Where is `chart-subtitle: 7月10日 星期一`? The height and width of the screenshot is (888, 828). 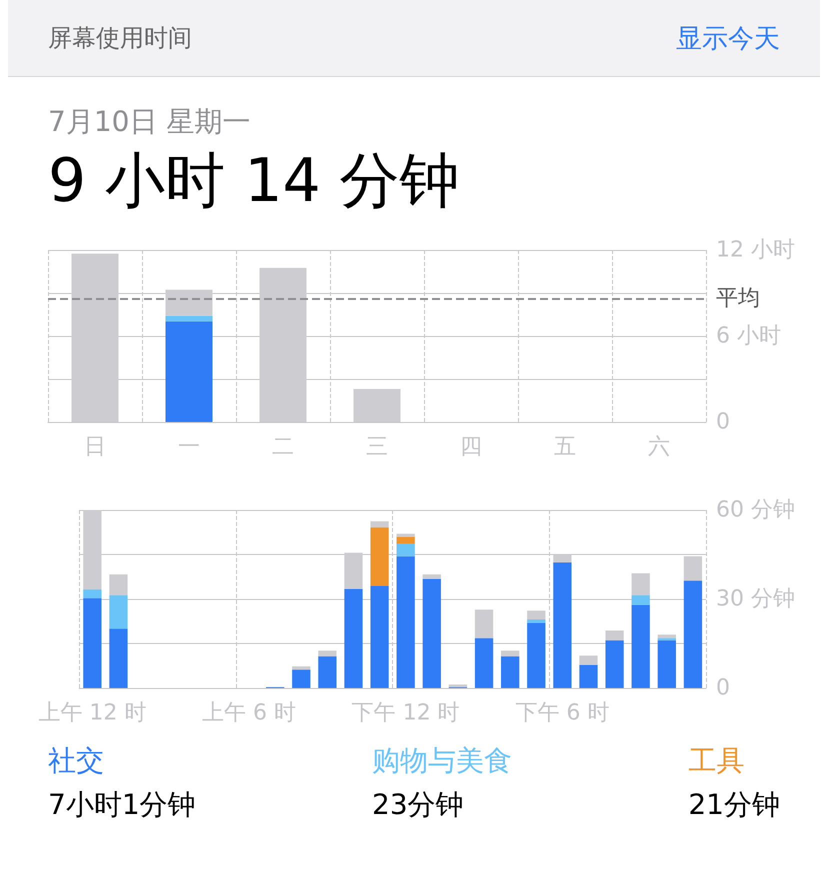 chart-subtitle: 7月10日 星期一 is located at coordinates (149, 122).